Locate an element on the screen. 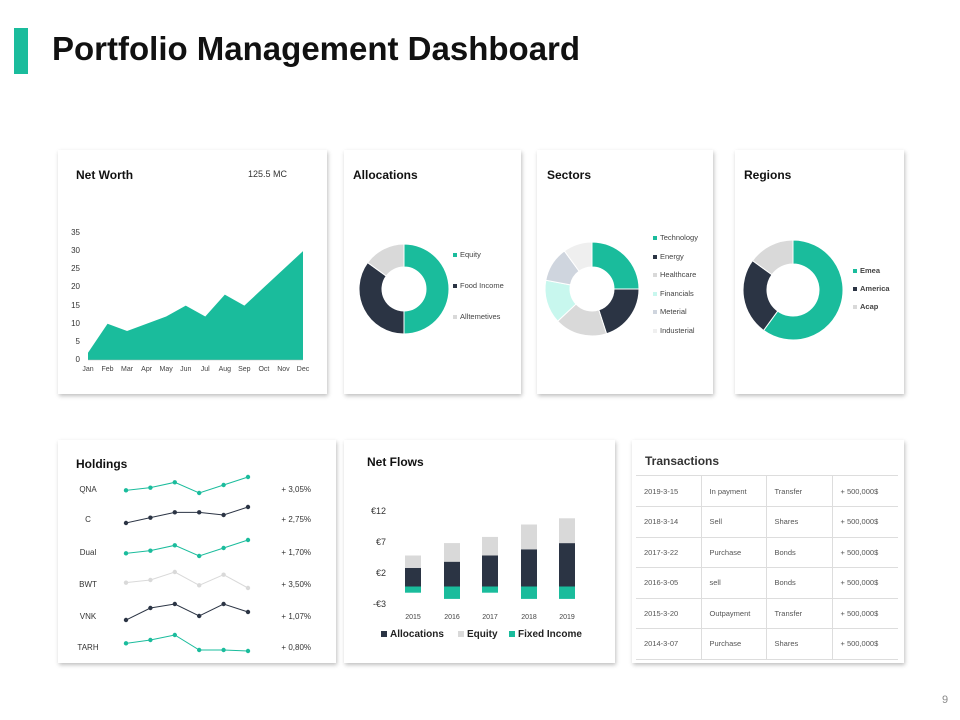 This screenshot has height=720, width=960. legend-item: Equity is located at coordinates (467, 254).